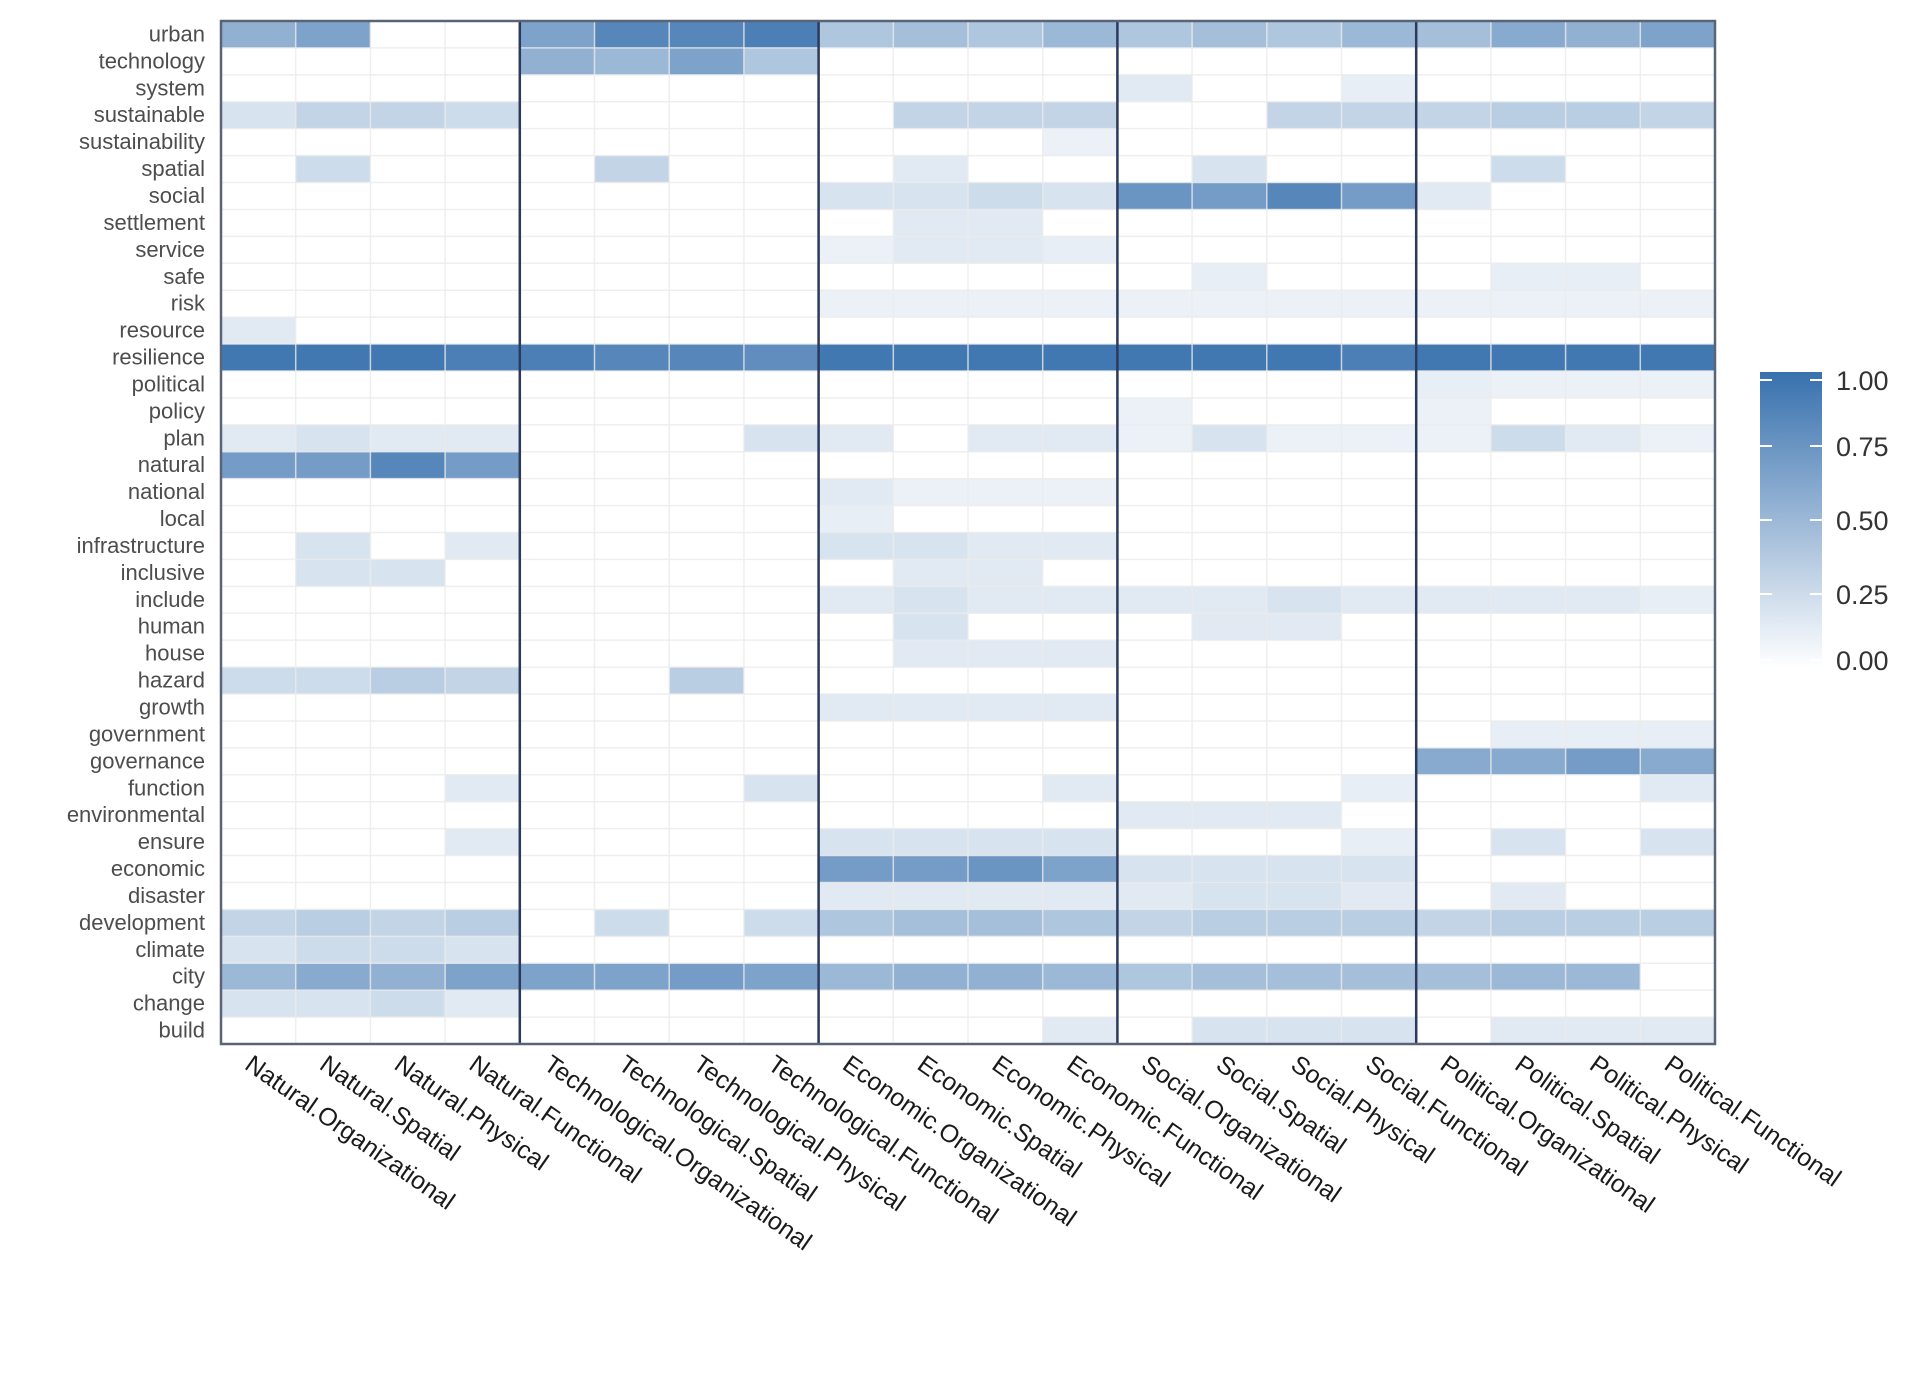 The width and height of the screenshot is (1917, 1373). What do you see at coordinates (1080, 1031) in the screenshot?
I see `heatmap-cell-build-Economic.Functional` at bounding box center [1080, 1031].